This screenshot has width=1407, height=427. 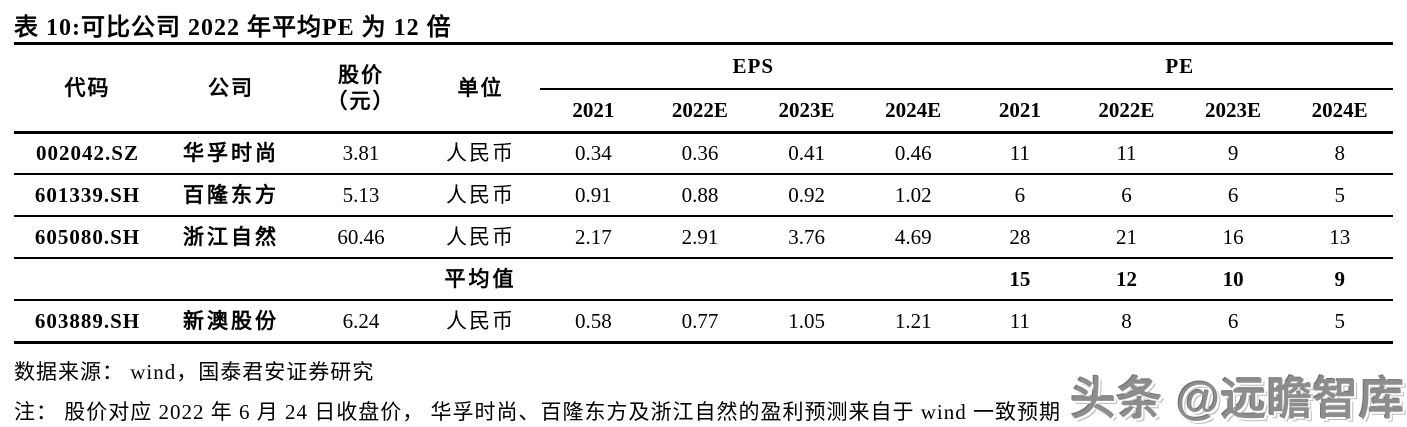 What do you see at coordinates (231, 89) in the screenshot?
I see `col-header-company: 公司` at bounding box center [231, 89].